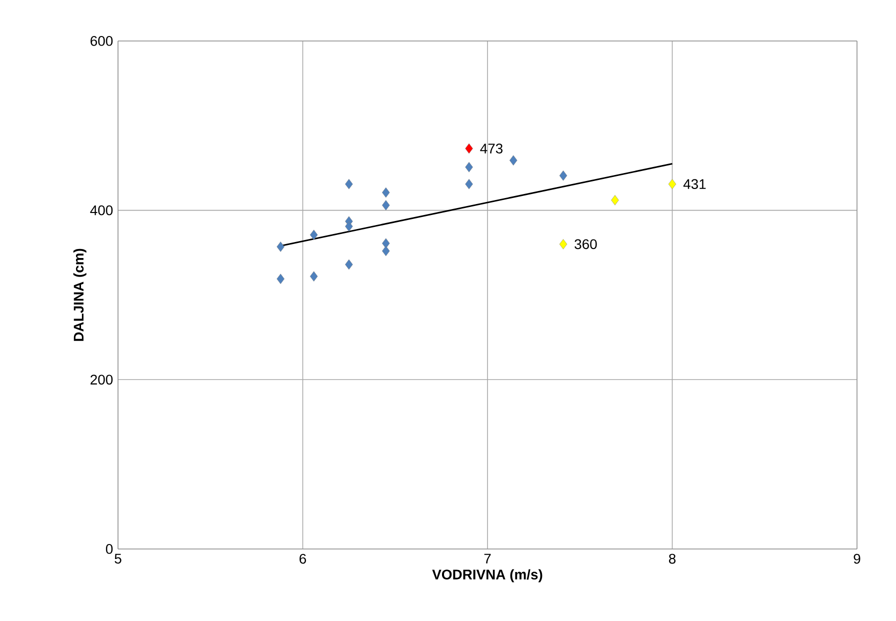 Image resolution: width=896 pixels, height=621 pixels. Describe the element at coordinates (79, 294) in the screenshot. I see `y-axis-title: DALJINA (cm)` at that location.